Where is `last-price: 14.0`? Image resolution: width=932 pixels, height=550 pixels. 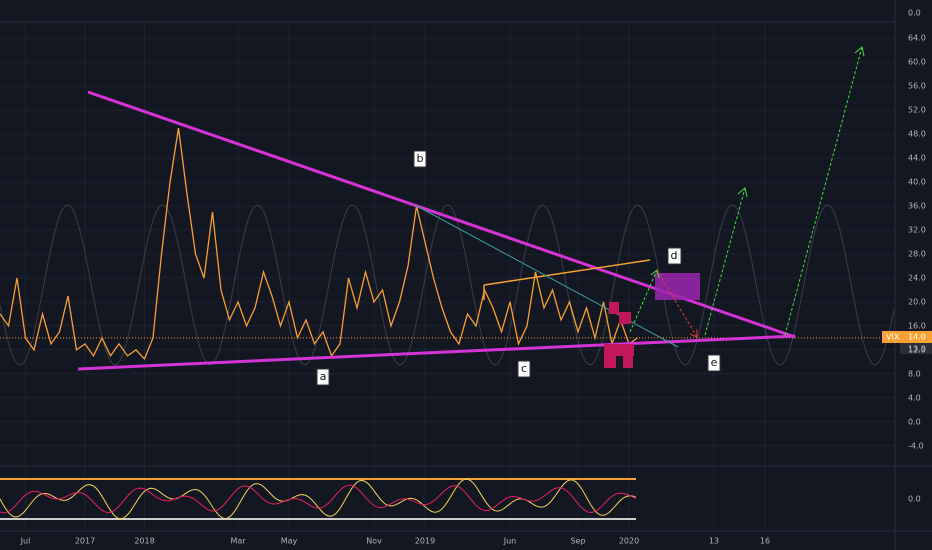
last-price: 14.0 is located at coordinates (917, 337).